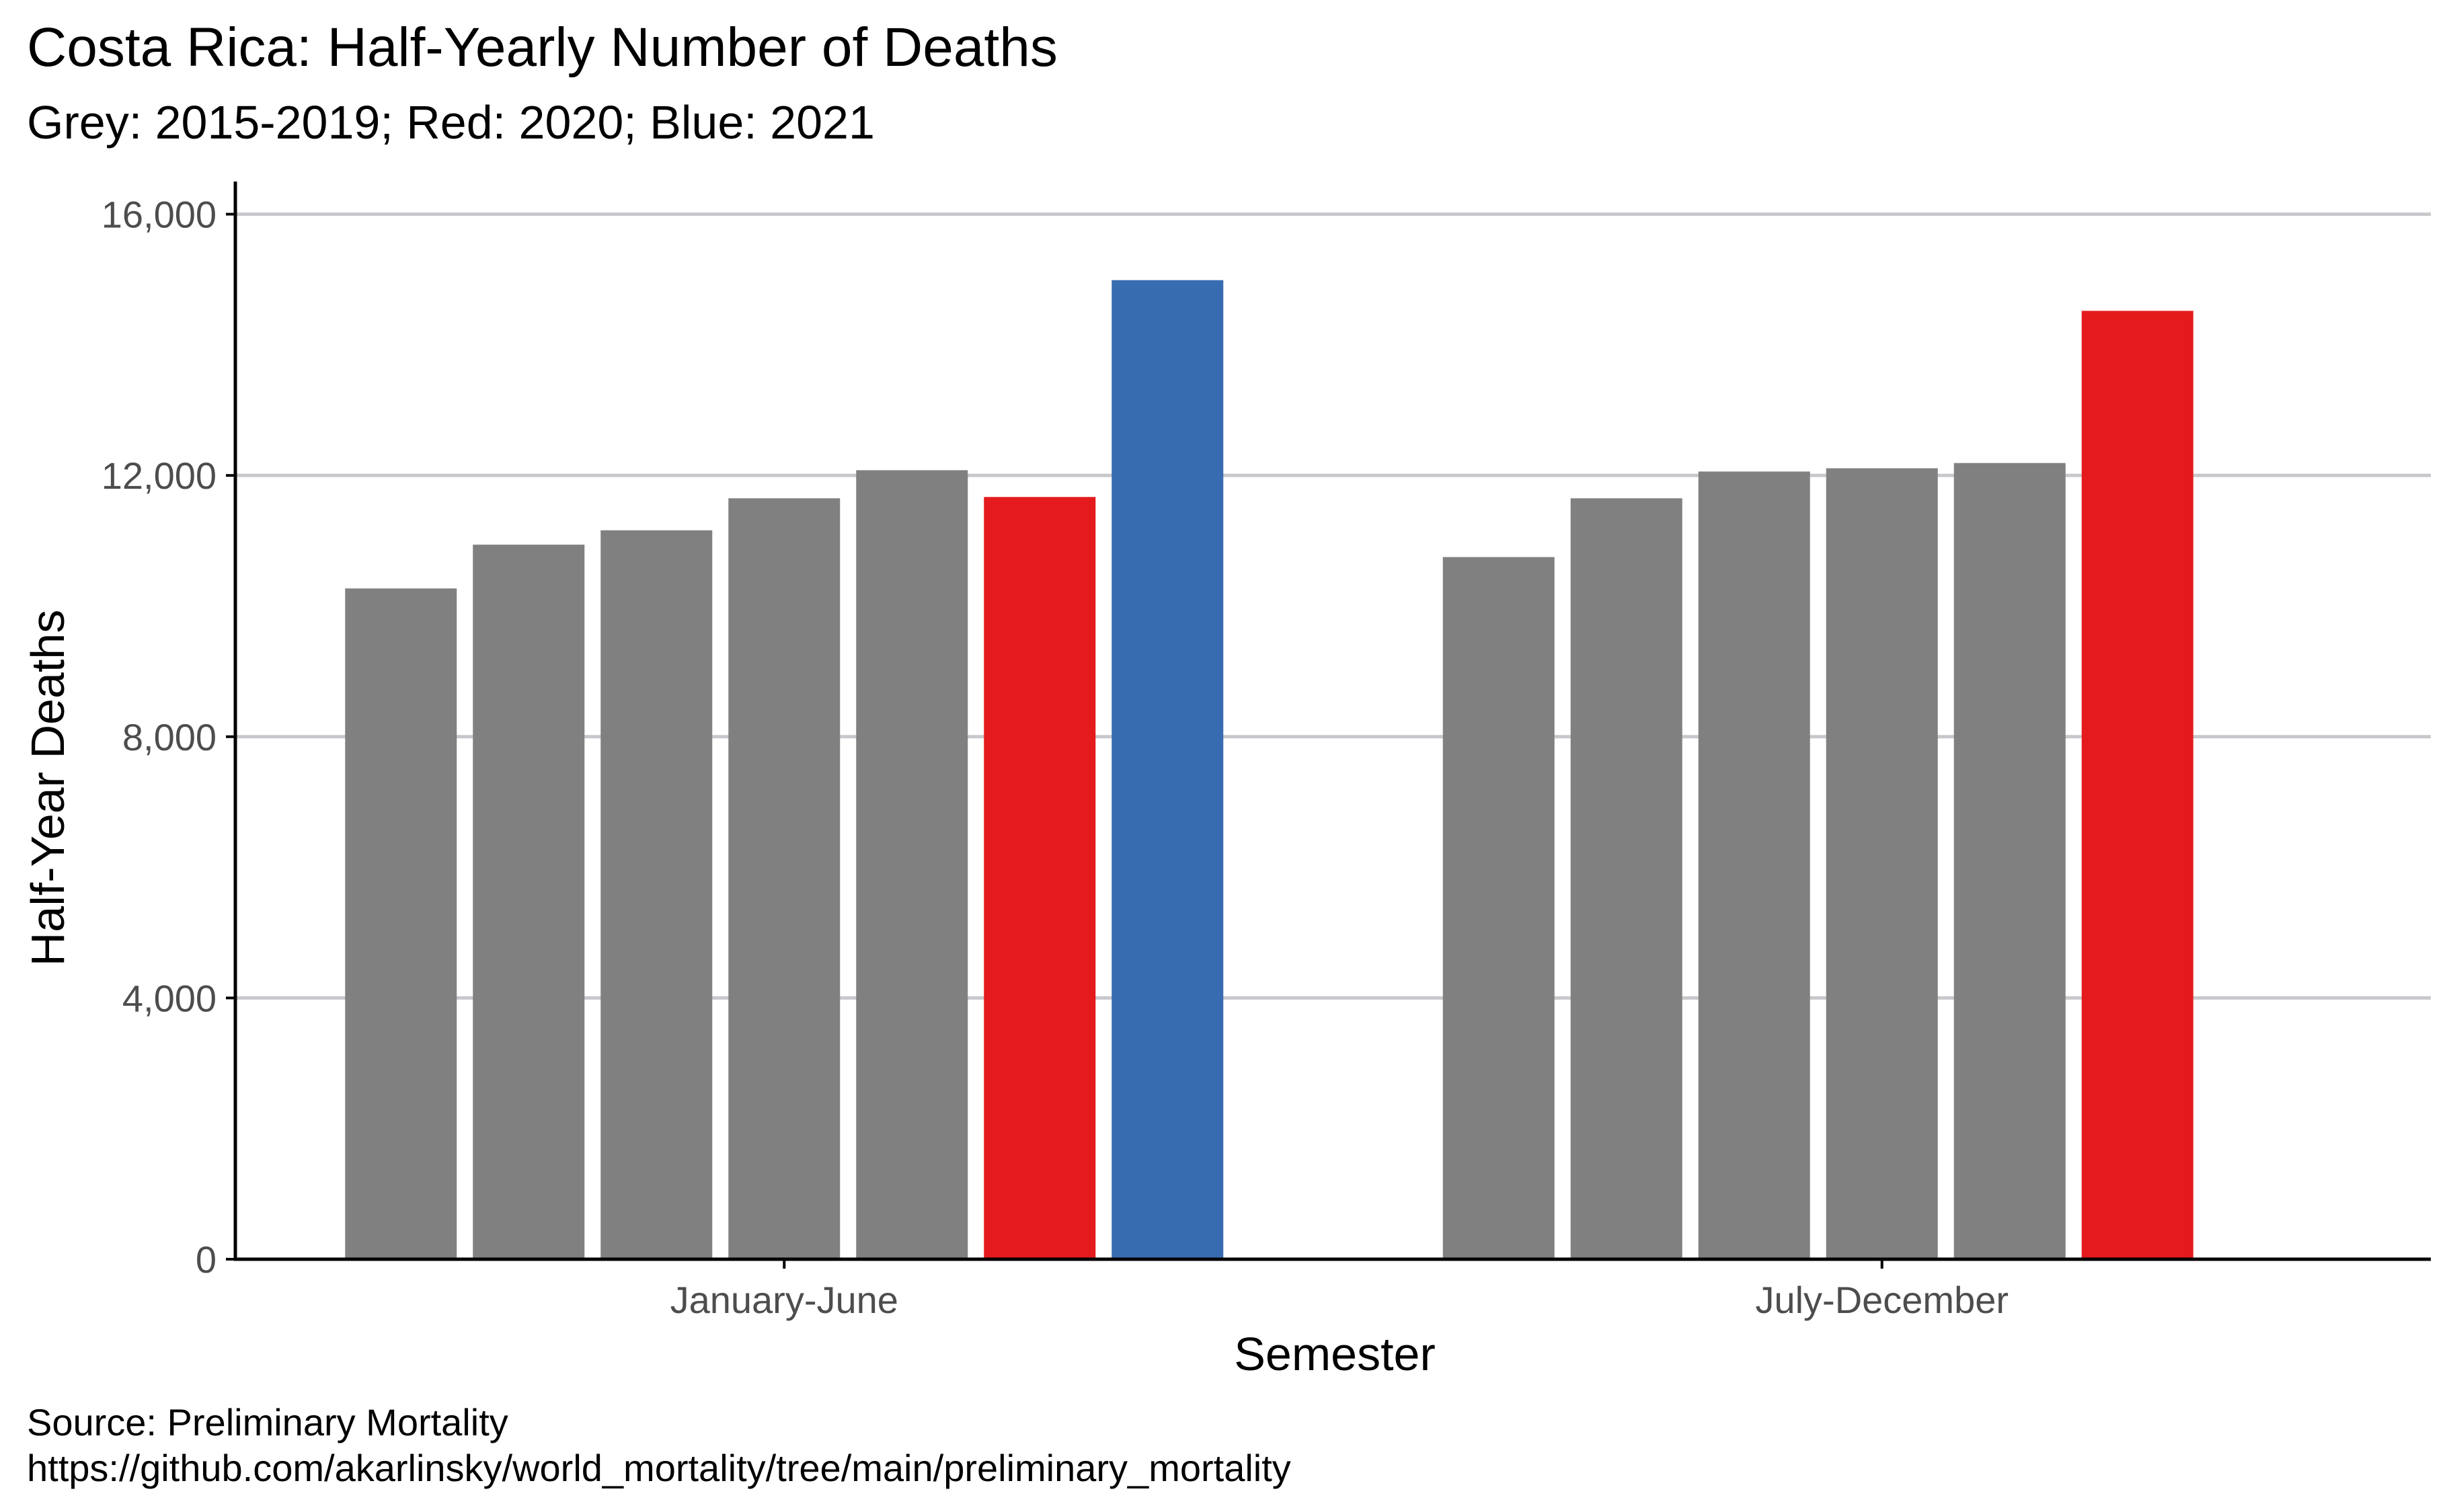 This screenshot has height=1512, width=2451. I want to click on y-tick-label: 4,000, so click(169, 998).